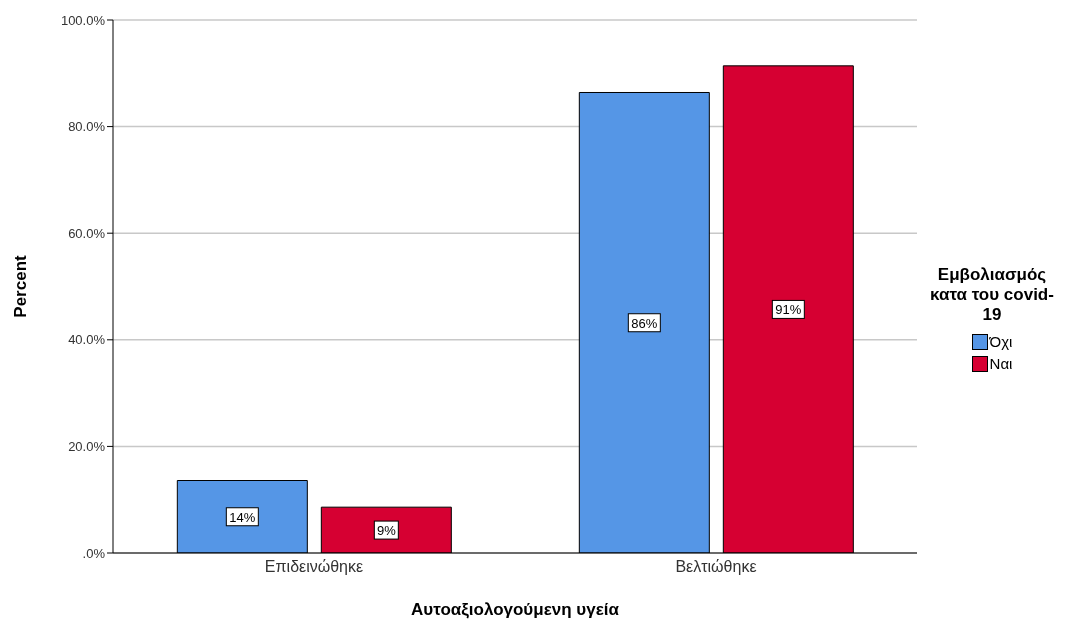 This screenshot has width=1075, height=641. What do you see at coordinates (83, 20) in the screenshot?
I see `y-tick-label: 100.0%` at bounding box center [83, 20].